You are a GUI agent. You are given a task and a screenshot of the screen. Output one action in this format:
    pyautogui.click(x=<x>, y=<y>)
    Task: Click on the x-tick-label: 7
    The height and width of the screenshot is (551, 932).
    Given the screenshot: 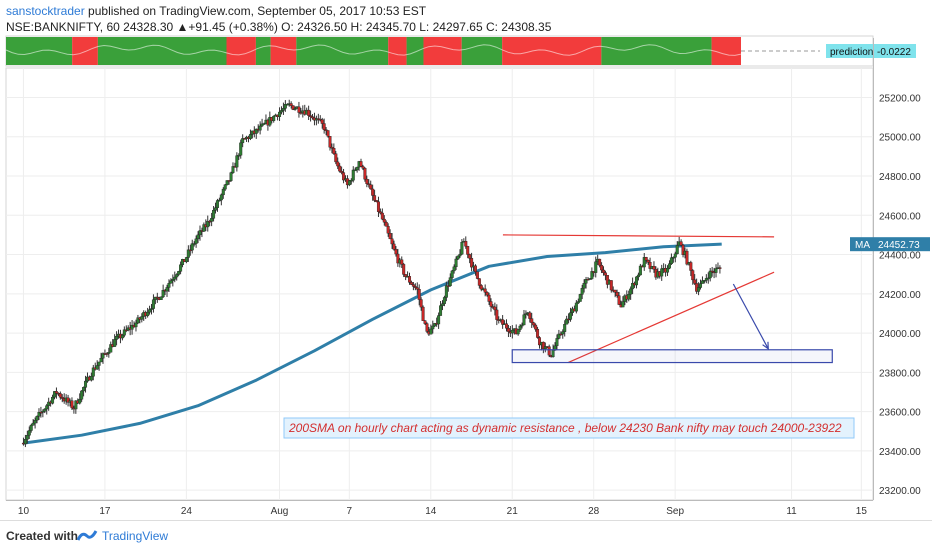 What is the action you would take?
    pyautogui.click(x=350, y=511)
    